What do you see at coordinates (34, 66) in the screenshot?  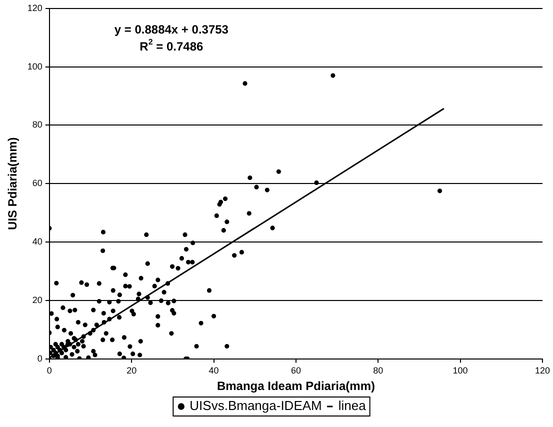 I see `y-tick-label: 100` at bounding box center [34, 66].